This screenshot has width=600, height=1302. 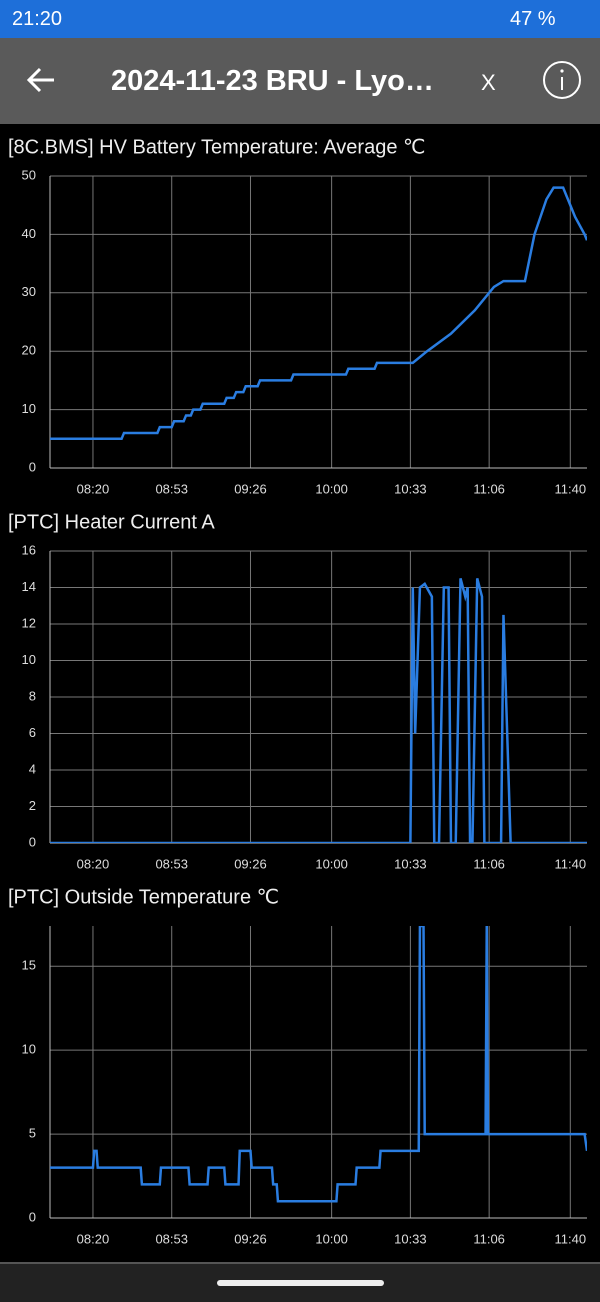 I want to click on y-tick-label: 50, so click(x=29, y=174).